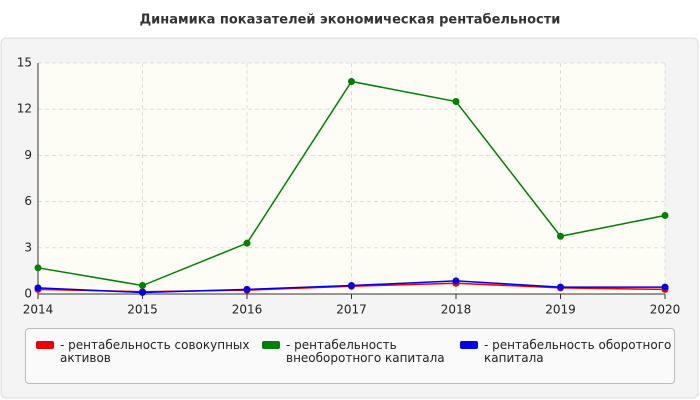 The width and height of the screenshot is (700, 400). What do you see at coordinates (38, 310) in the screenshot?
I see `x-tick-label: 2014` at bounding box center [38, 310].